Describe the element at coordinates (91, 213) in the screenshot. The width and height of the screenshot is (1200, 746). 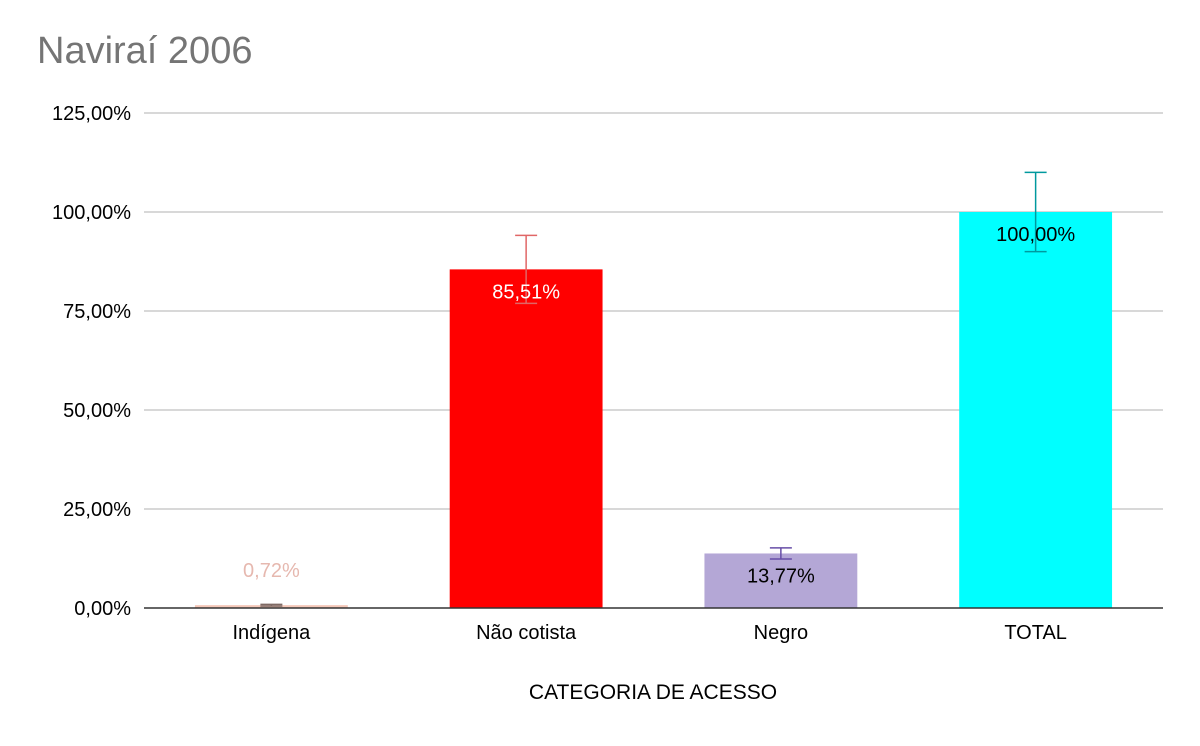
I see `y-tick-label: 100,00%` at that location.